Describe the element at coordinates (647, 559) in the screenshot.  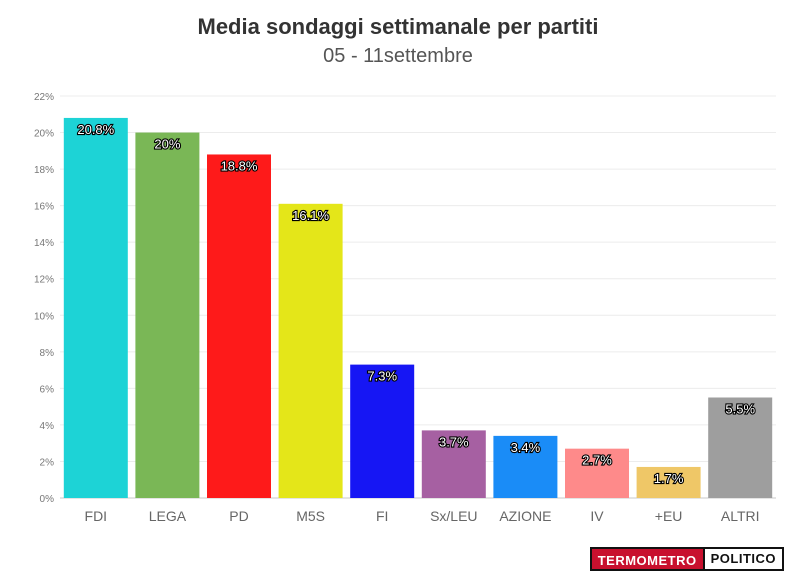
I see `brand-logo-part1: TERMOMETRO` at that location.